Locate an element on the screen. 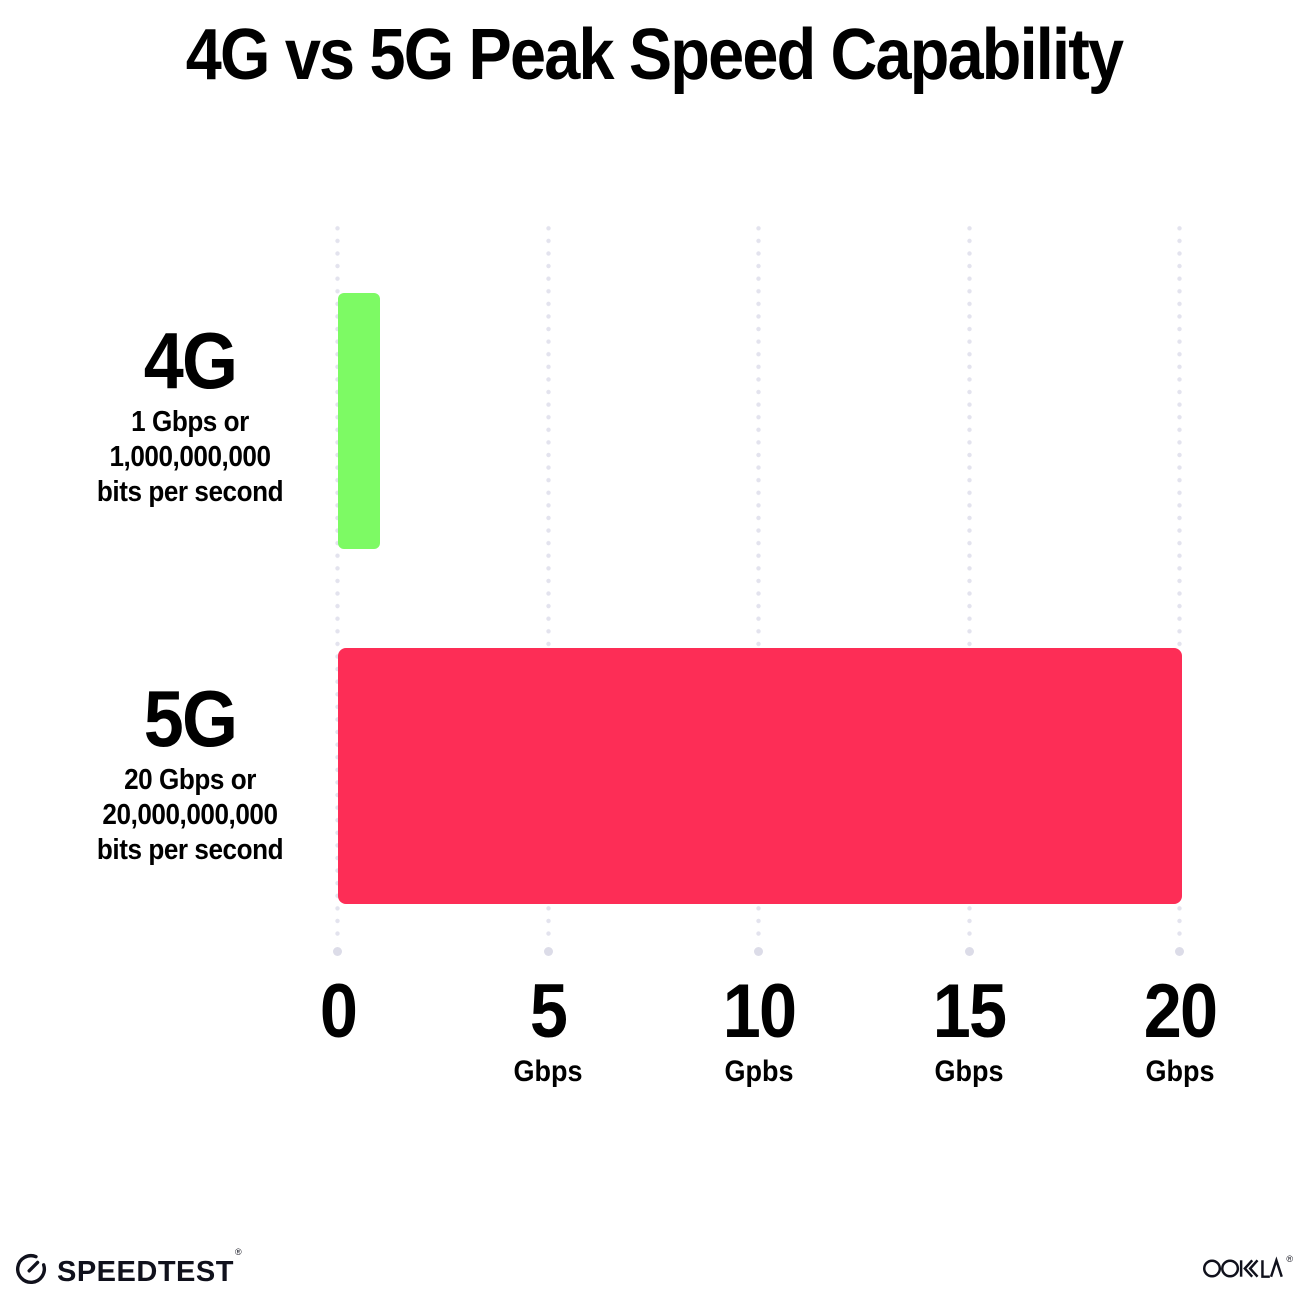 This screenshot has width=1308, height=1315. x-tick-0: 0 is located at coordinates (338, 1015).